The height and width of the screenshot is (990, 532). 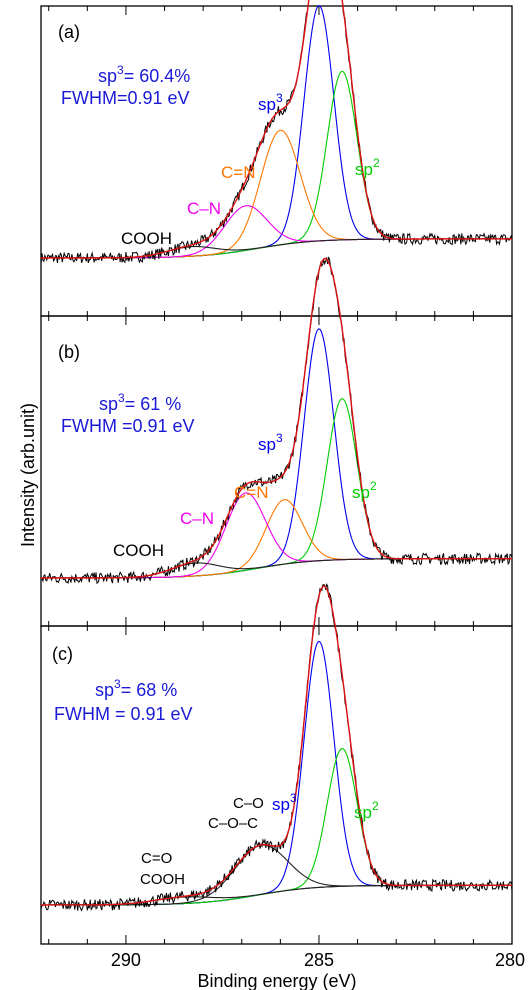 What do you see at coordinates (510, 960) in the screenshot?
I see `x-tick-label-280: 280` at bounding box center [510, 960].